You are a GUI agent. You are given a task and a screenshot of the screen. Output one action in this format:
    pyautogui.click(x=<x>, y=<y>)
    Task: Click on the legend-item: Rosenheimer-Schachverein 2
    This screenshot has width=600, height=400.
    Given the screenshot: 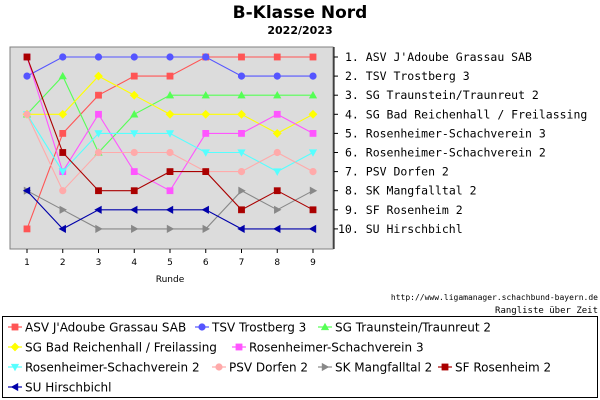 What is the action you would take?
    pyautogui.click(x=104, y=368)
    